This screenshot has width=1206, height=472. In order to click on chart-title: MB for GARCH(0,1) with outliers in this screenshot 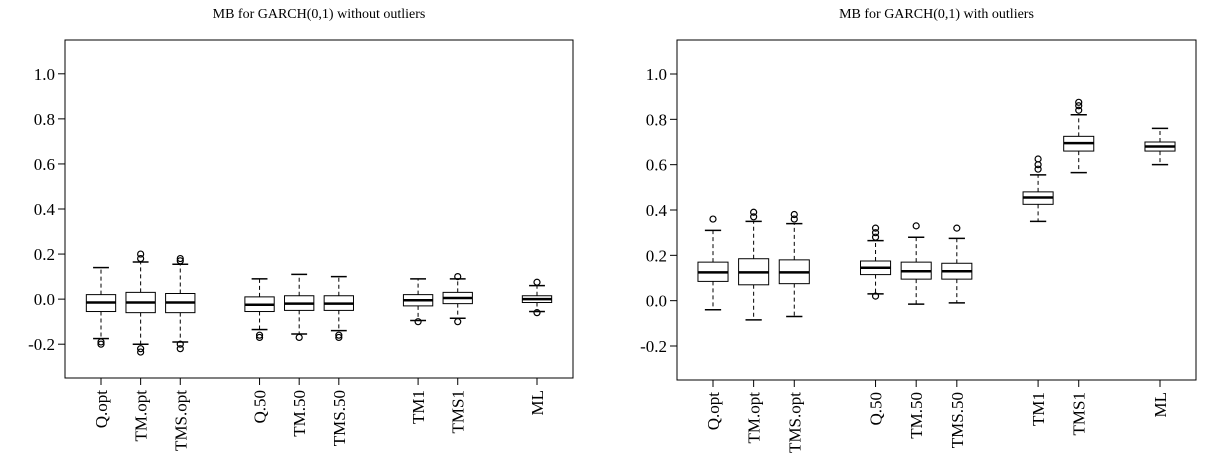, I will do `click(936, 14)`.